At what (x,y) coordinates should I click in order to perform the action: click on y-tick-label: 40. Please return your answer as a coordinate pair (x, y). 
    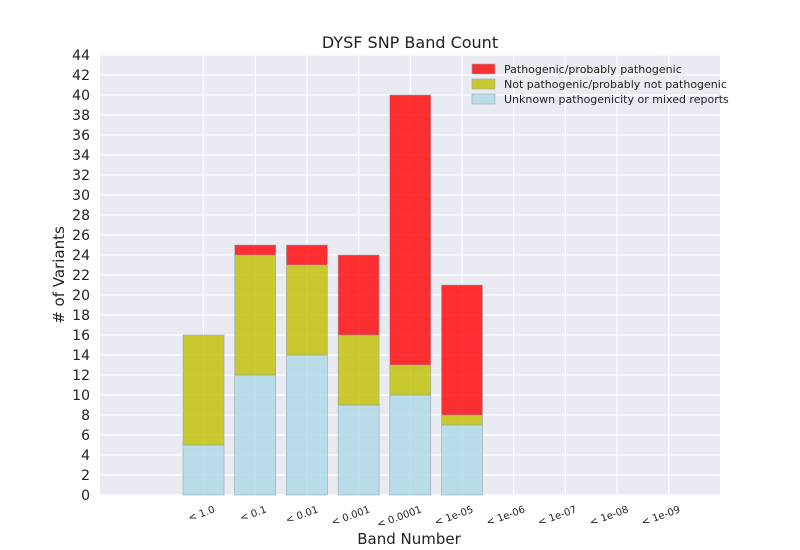
    Looking at the image, I should click on (81, 96).